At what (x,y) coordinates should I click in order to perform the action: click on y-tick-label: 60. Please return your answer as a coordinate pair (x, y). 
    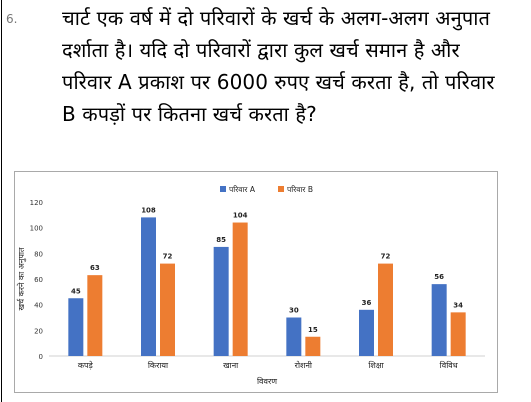
    Looking at the image, I should click on (38, 280).